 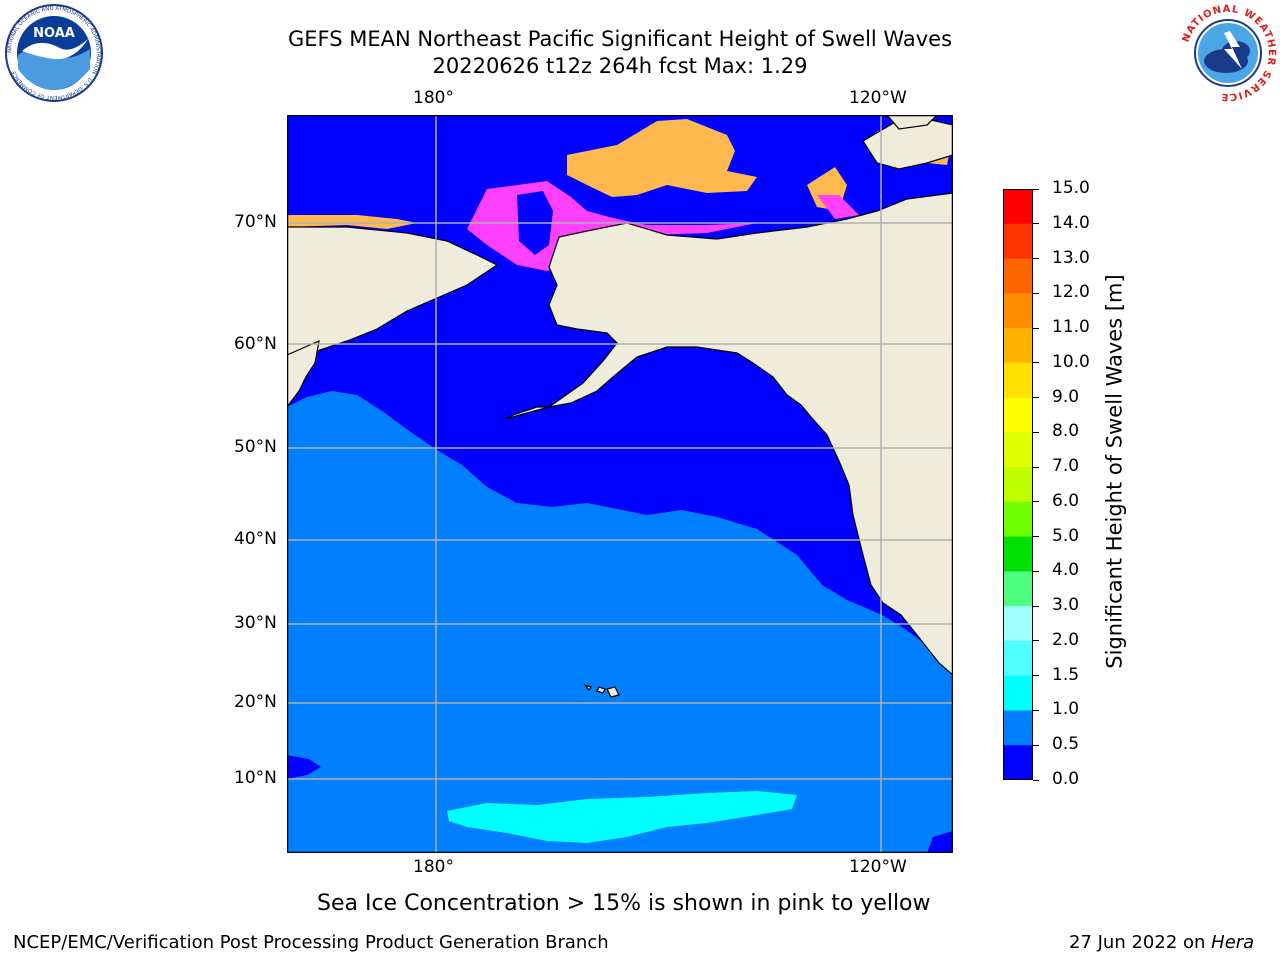 What do you see at coordinates (1066, 605) in the screenshot?
I see `colorbar-tick-label: 3.0` at bounding box center [1066, 605].